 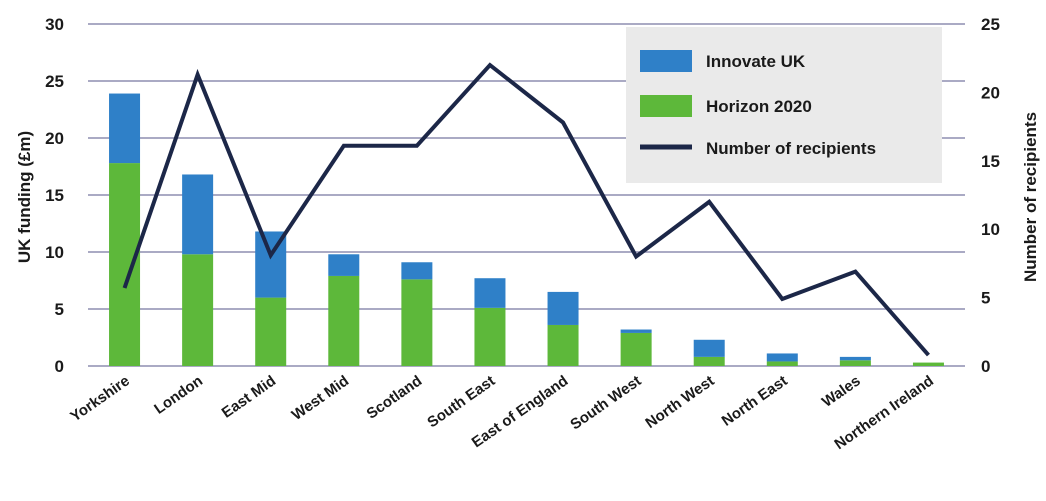 I want to click on bar-horizon-2020-wales, so click(x=855, y=363).